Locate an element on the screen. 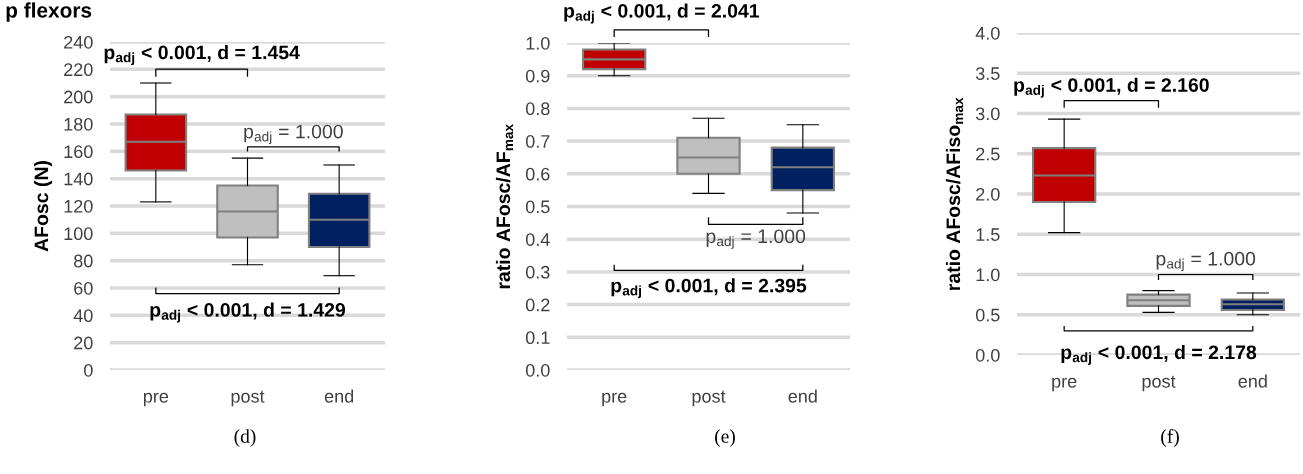  y-tick-label: 20 is located at coordinates (83, 343).